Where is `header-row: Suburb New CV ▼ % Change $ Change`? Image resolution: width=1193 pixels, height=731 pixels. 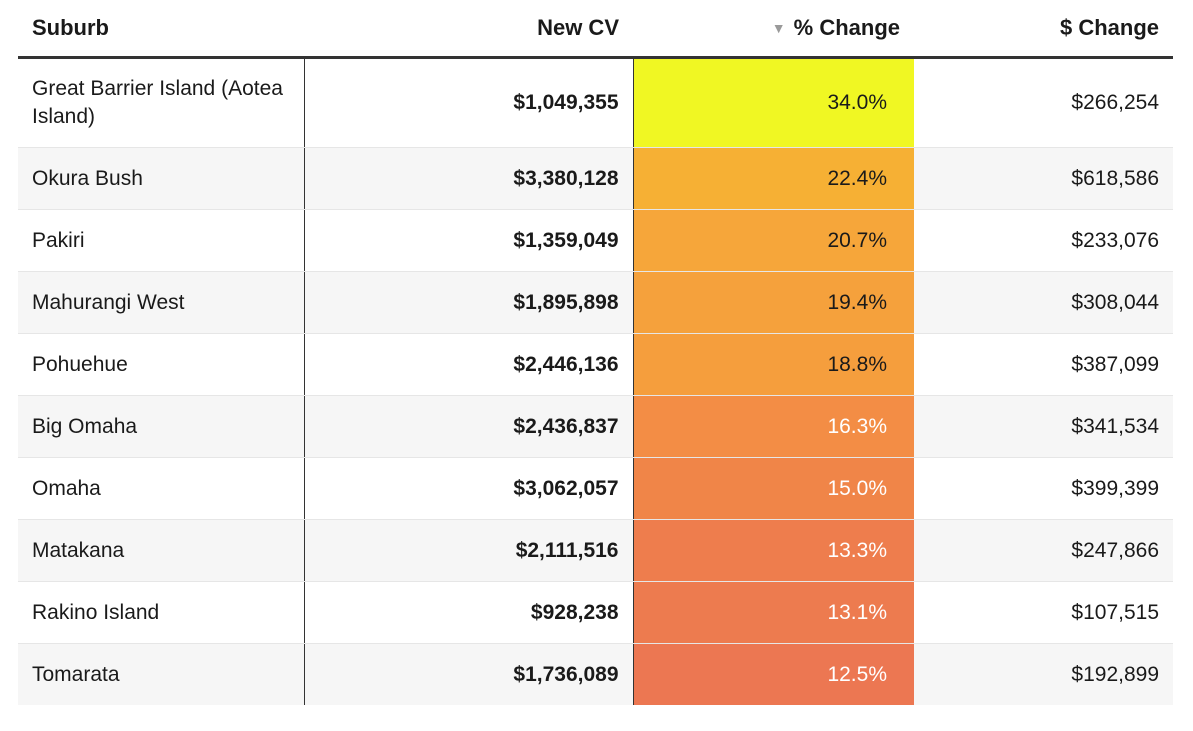
header-row: Suburb New CV ▼ % Change $ Change is located at coordinates (595, 29).